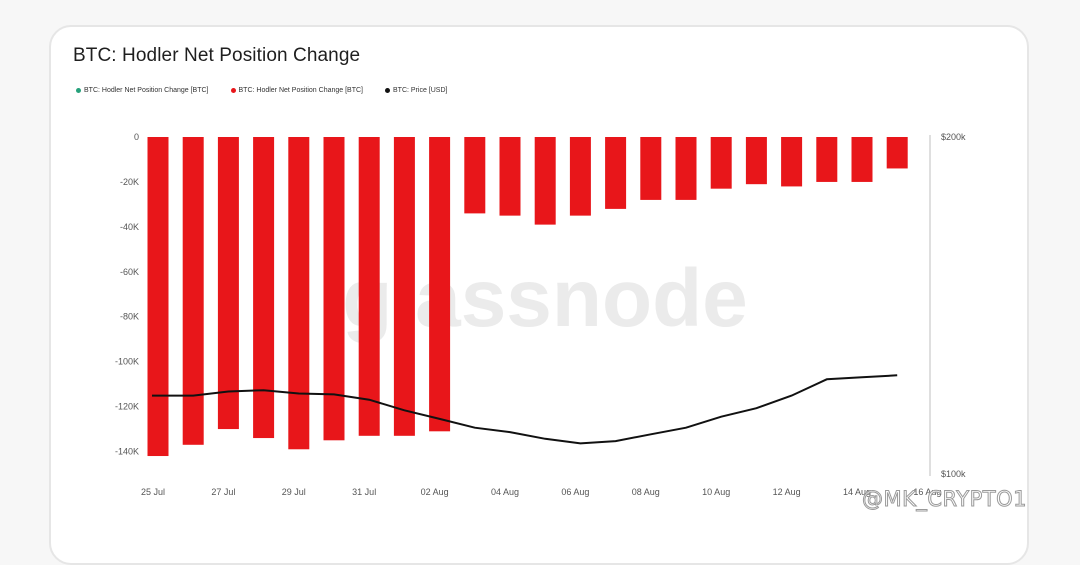 This screenshot has width=1080, height=565. I want to click on y-left-tick-label: -140K, so click(127, 452).